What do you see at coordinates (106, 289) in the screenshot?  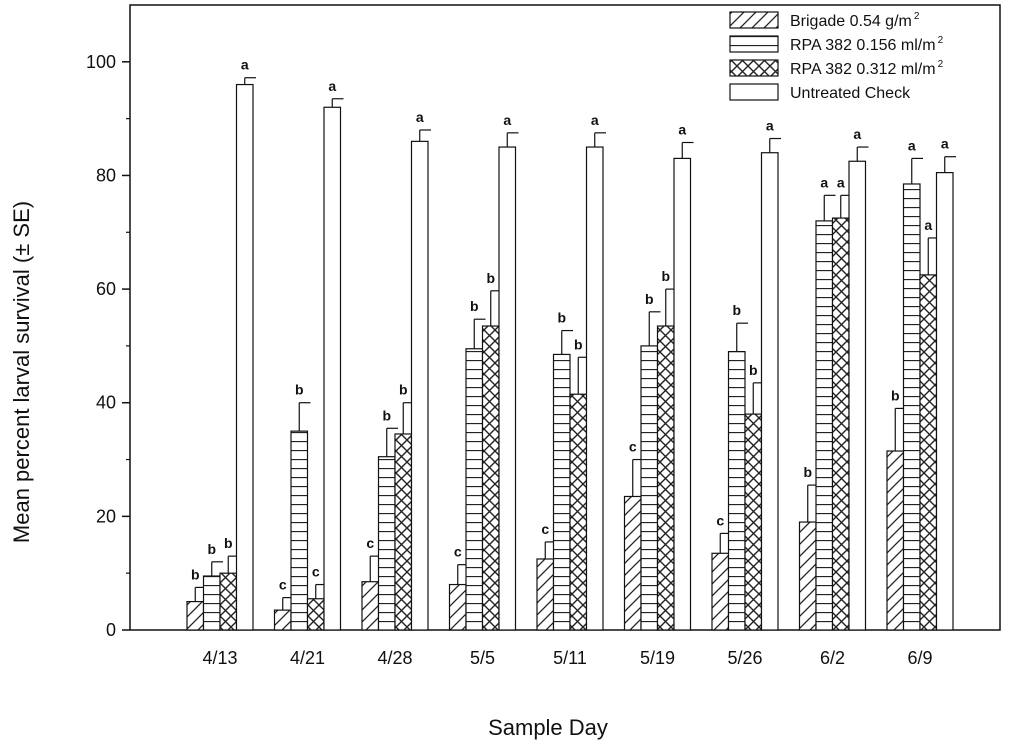 I see `y-tick-label: 60` at bounding box center [106, 289].